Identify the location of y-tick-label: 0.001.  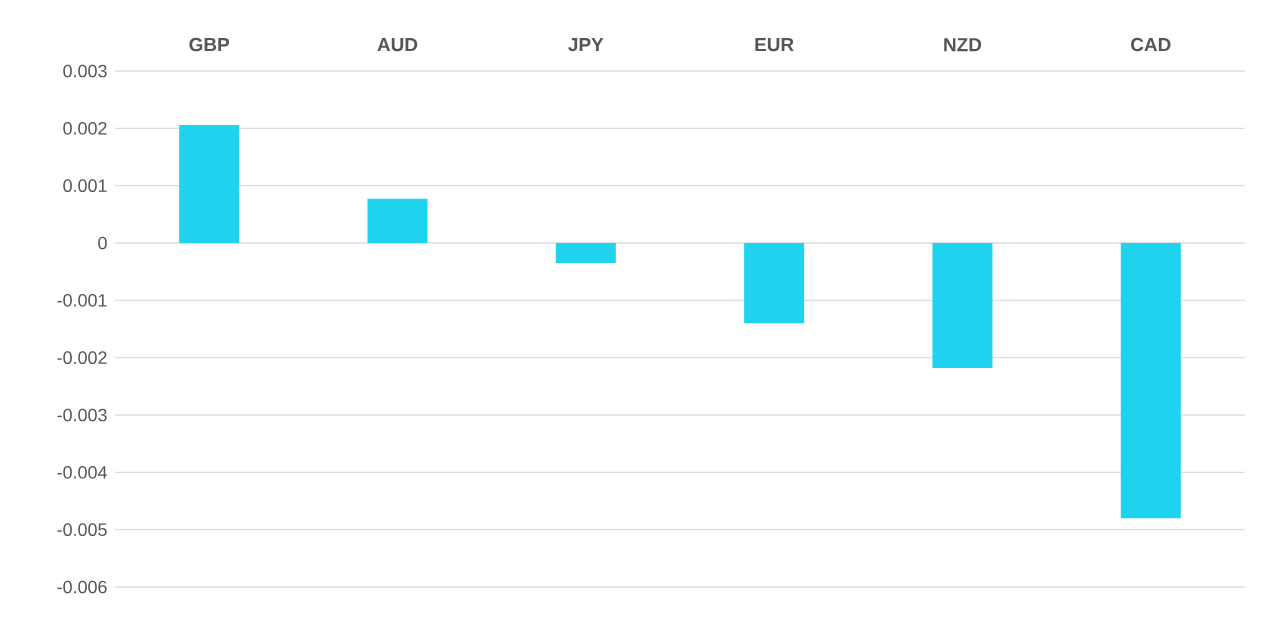
(85, 186).